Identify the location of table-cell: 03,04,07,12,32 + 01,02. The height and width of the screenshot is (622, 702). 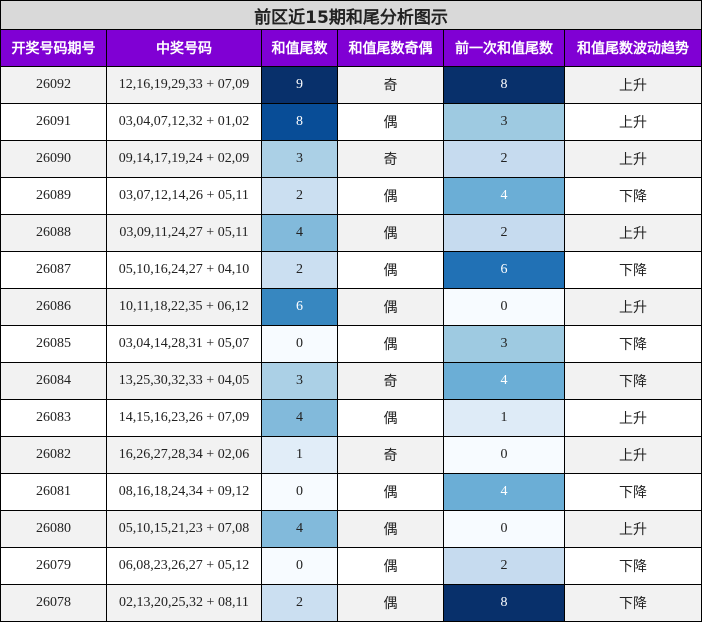
(184, 122).